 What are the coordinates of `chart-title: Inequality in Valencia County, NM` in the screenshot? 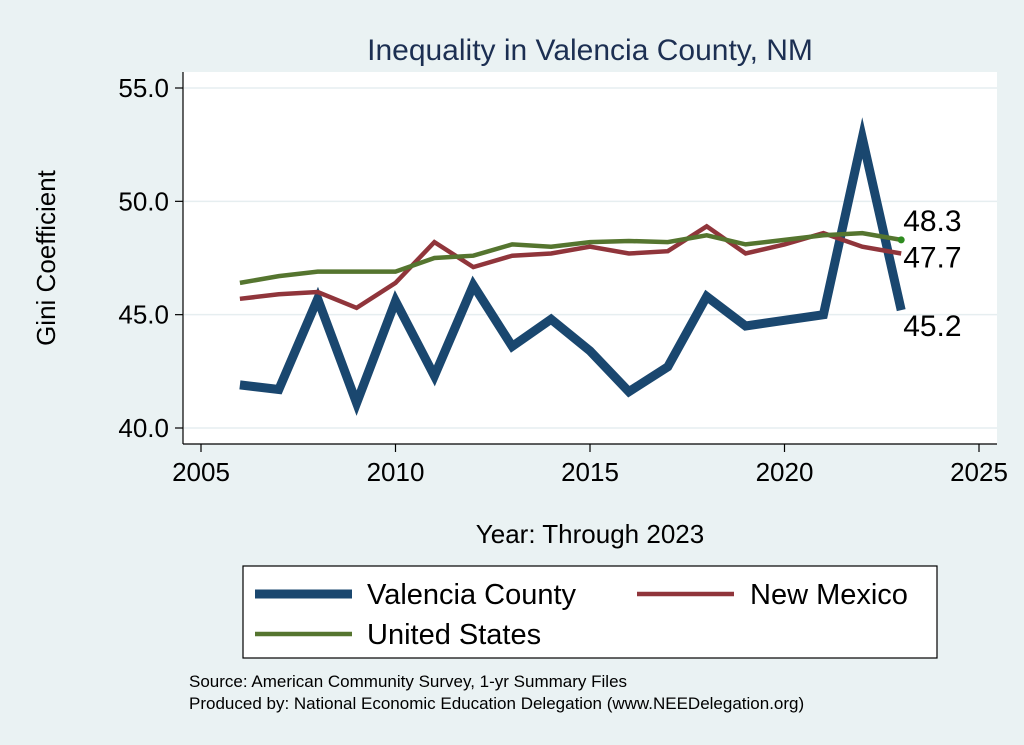 It's located at (590, 50).